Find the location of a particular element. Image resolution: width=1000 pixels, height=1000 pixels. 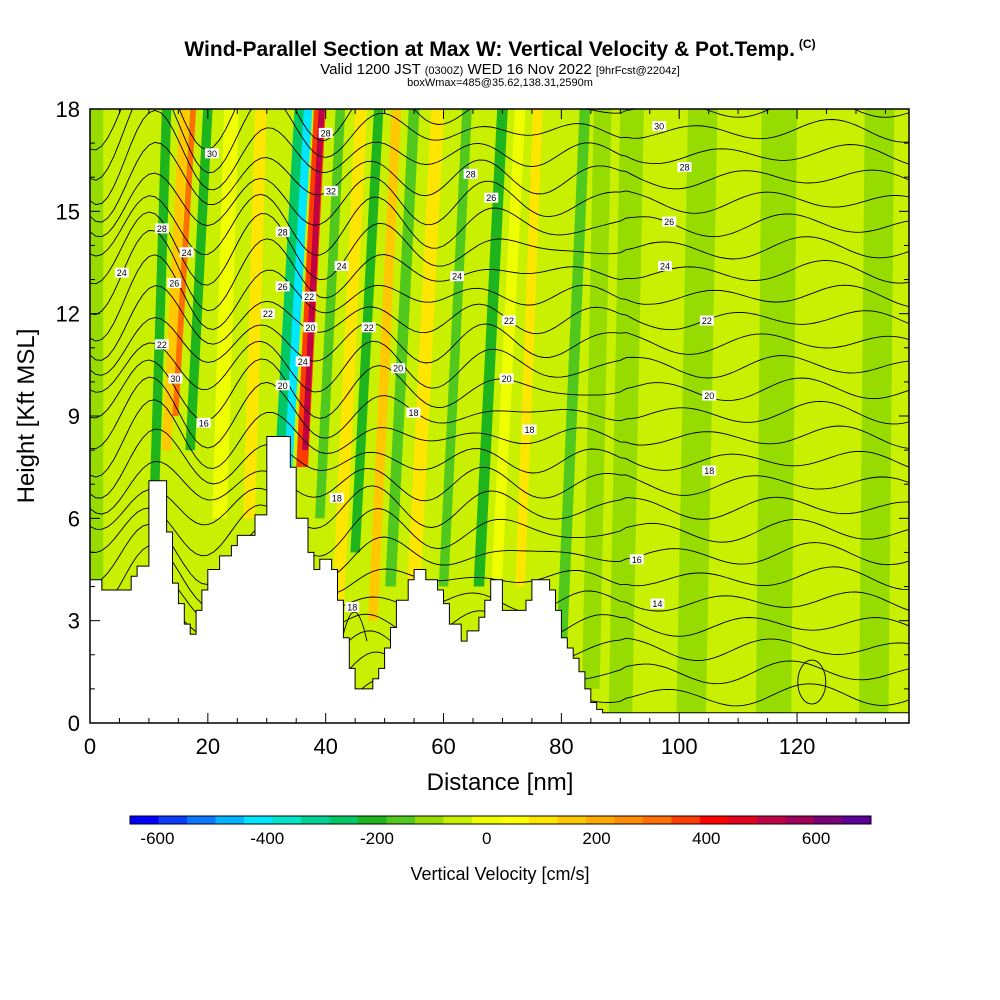

contour-label-10: 32 is located at coordinates (330, 190).